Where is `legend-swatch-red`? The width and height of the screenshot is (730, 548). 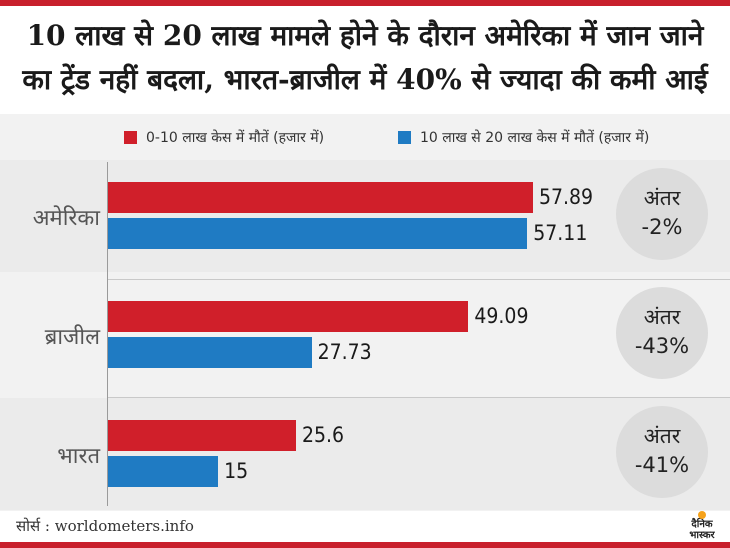
legend-swatch-red is located at coordinates (130, 137).